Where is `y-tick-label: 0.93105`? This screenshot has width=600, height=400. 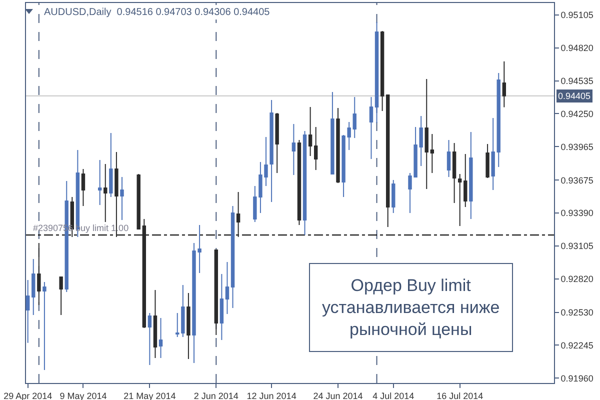
y-tick-label: 0.93105 is located at coordinates (577, 246).